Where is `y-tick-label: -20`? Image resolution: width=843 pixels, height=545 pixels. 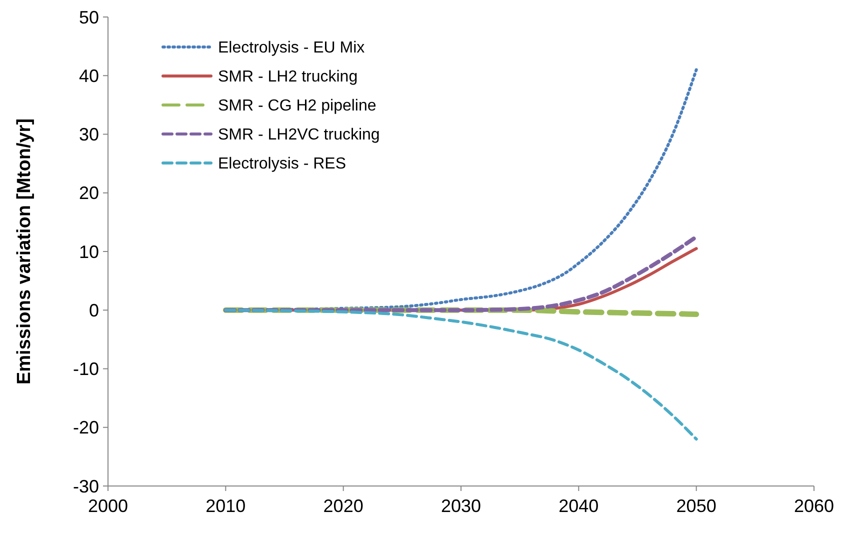 y-tick-label: -20 is located at coordinates (85, 428).